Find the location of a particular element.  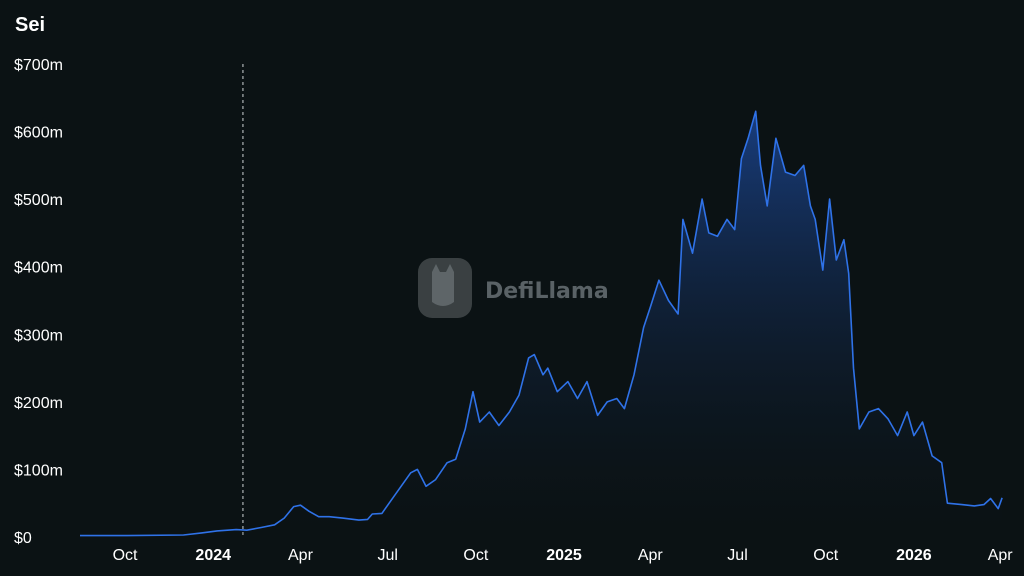

x-tick-label: 2025 is located at coordinates (564, 555).